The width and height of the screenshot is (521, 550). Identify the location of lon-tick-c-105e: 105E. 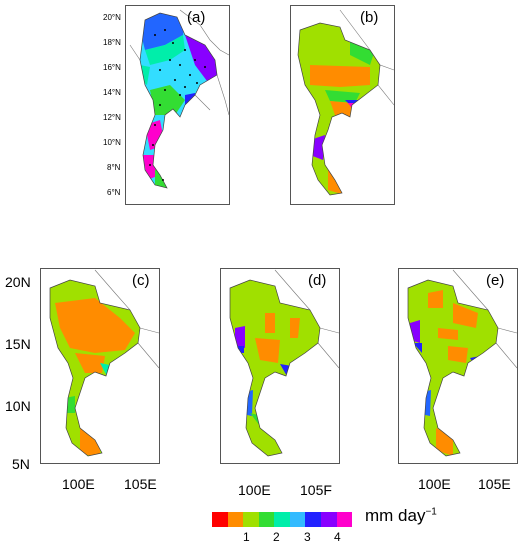
(140, 484).